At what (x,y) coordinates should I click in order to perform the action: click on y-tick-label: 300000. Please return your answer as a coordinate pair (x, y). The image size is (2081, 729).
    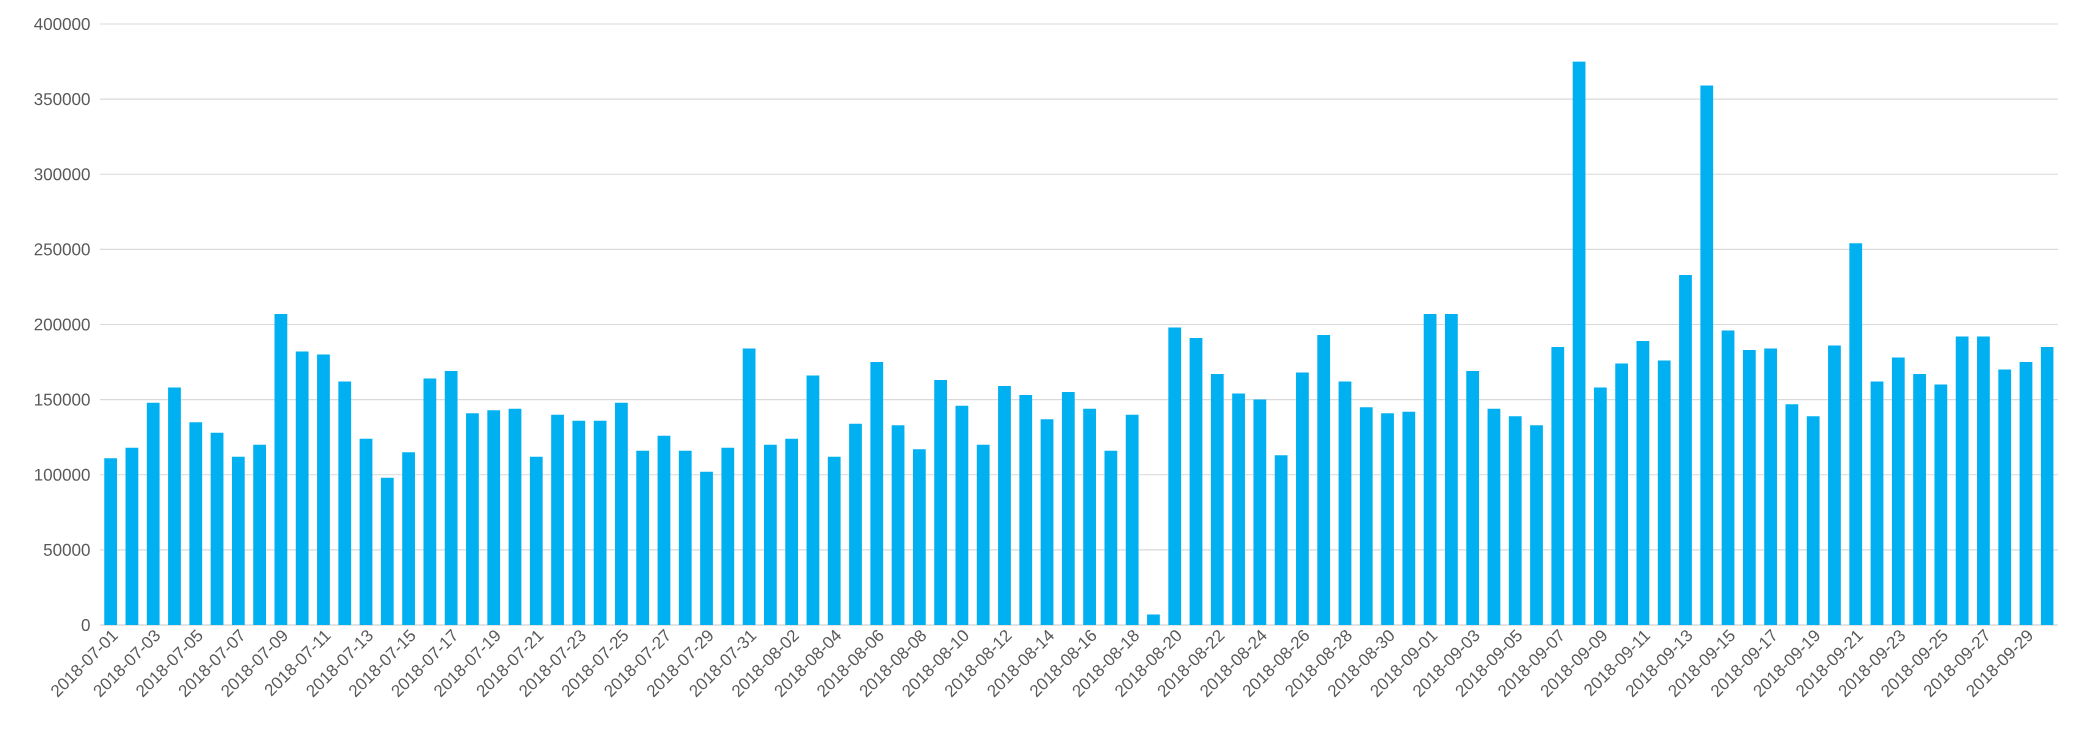
    Looking at the image, I should click on (62, 174).